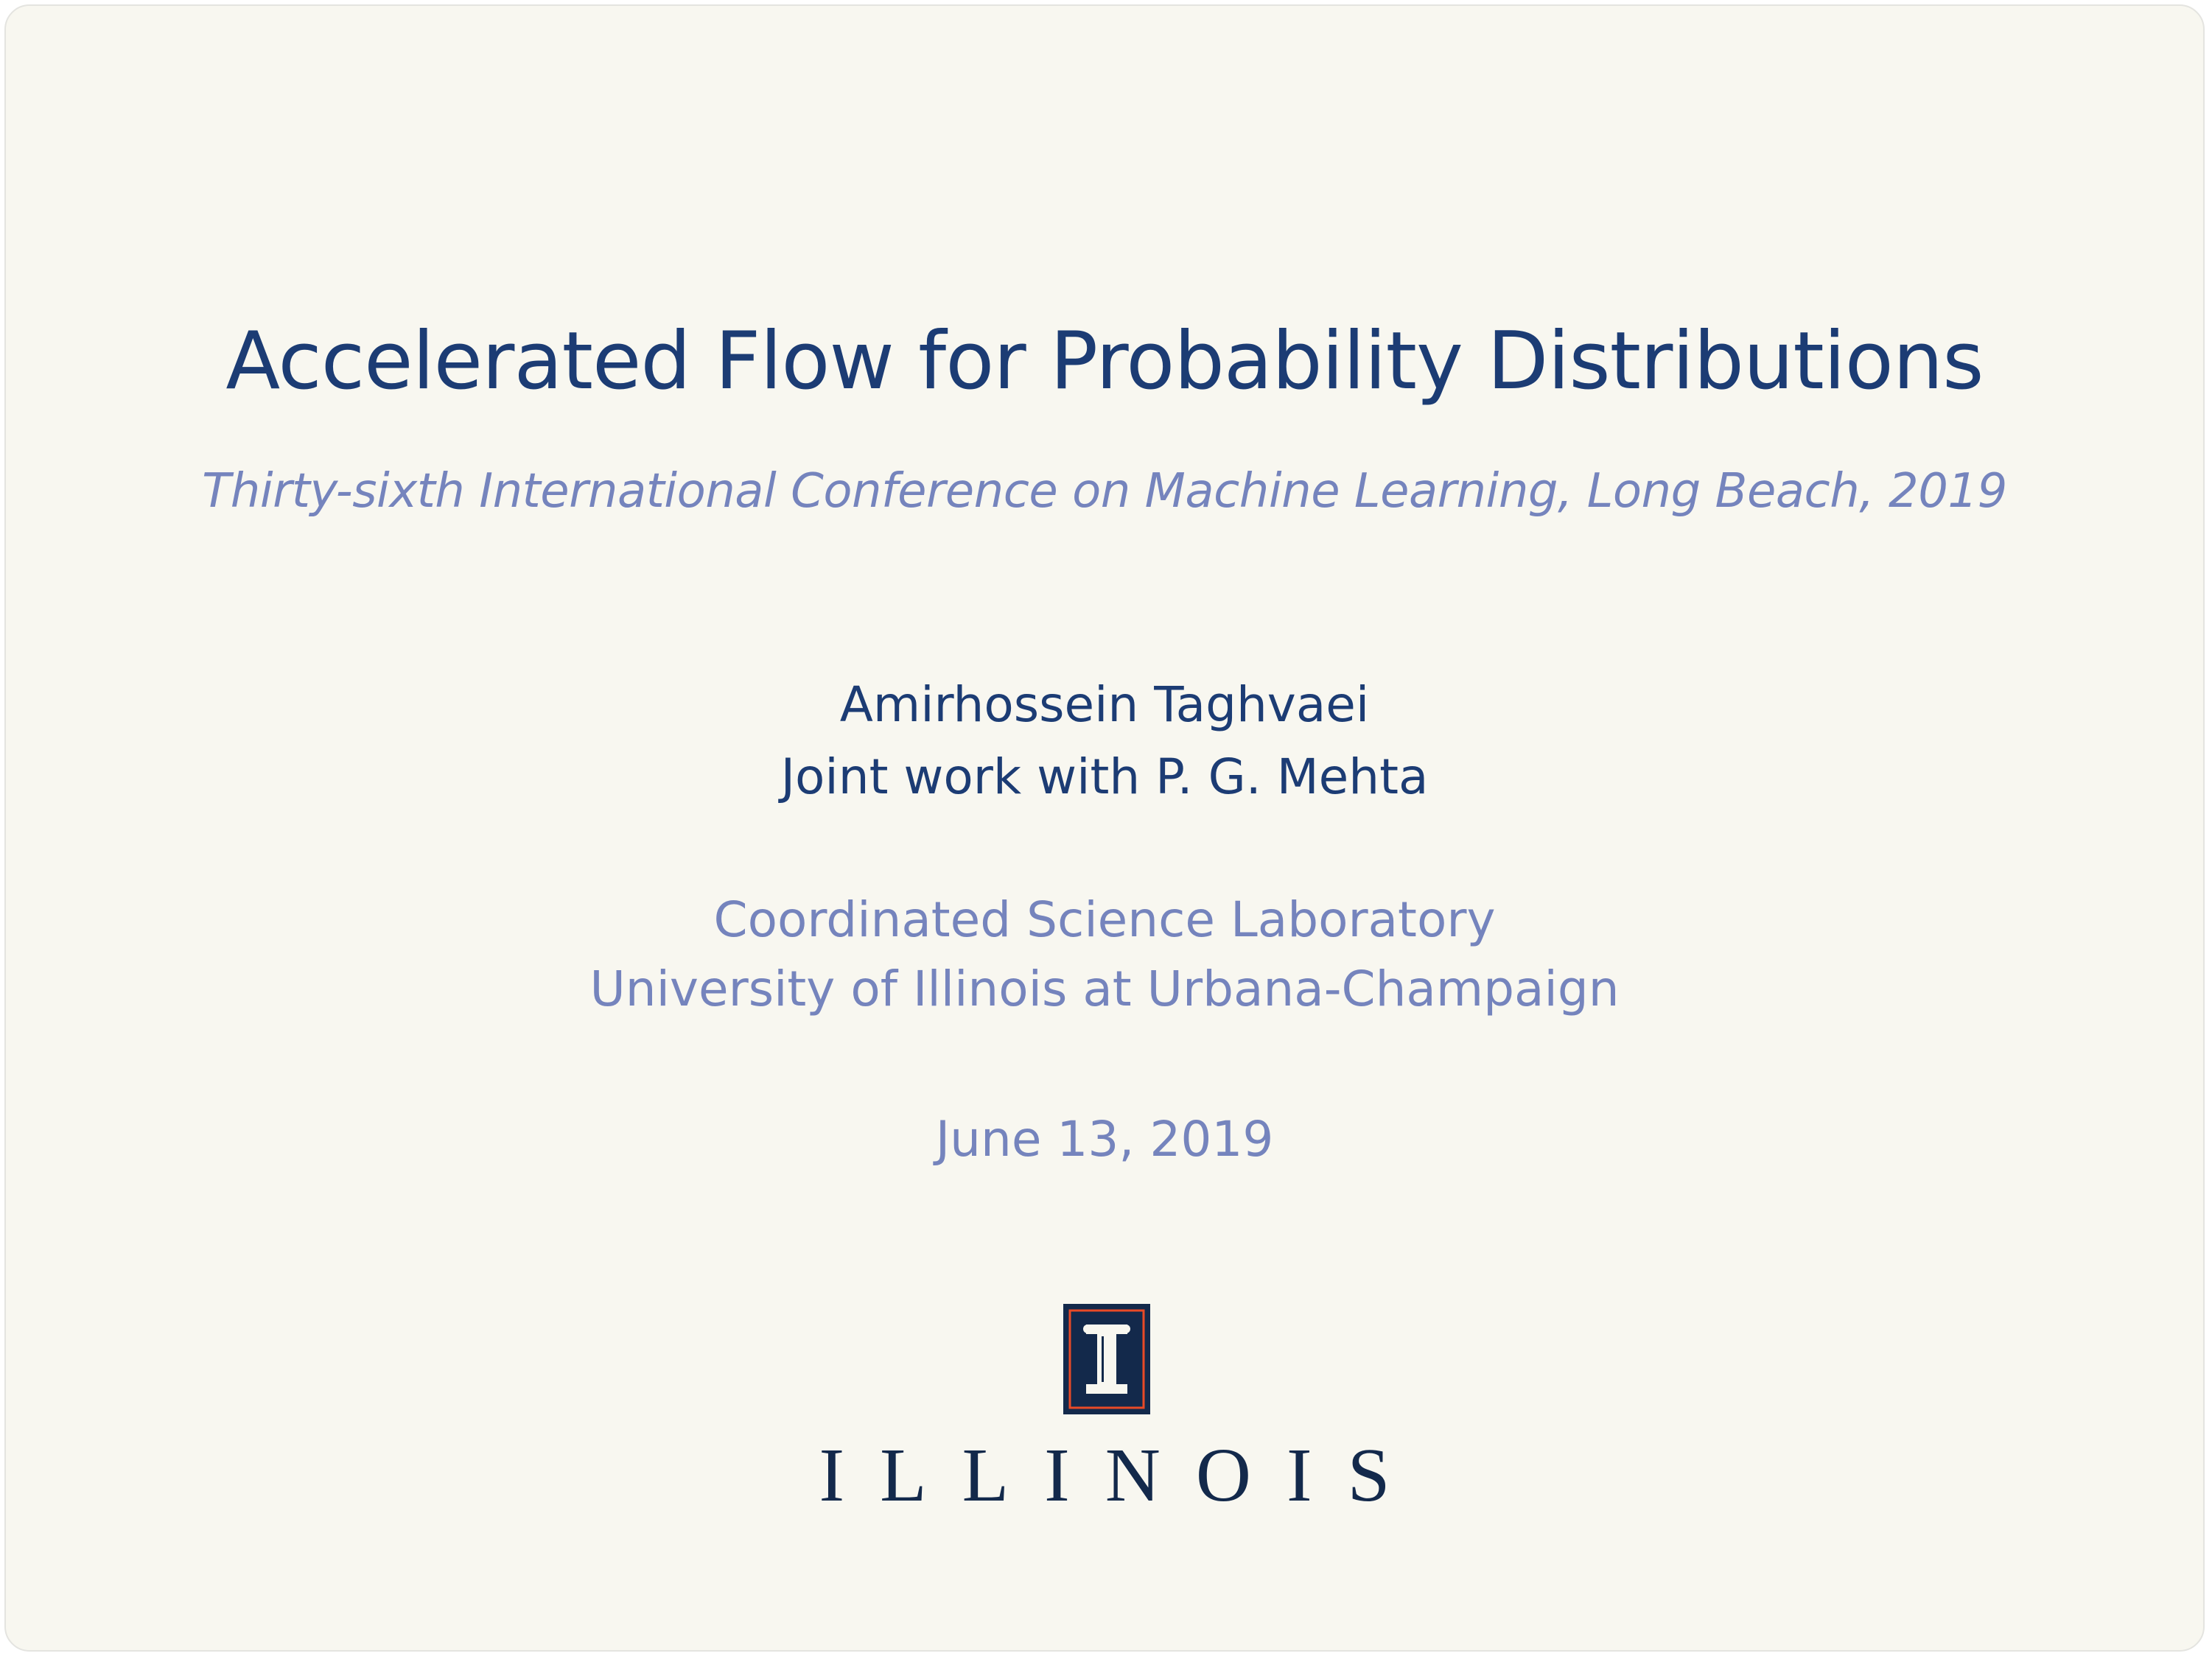 This screenshot has width=2212, height=1656. Describe the element at coordinates (1104, 776) in the screenshot. I see `joint-work-line: Joint work with P. G. Mehta` at that location.